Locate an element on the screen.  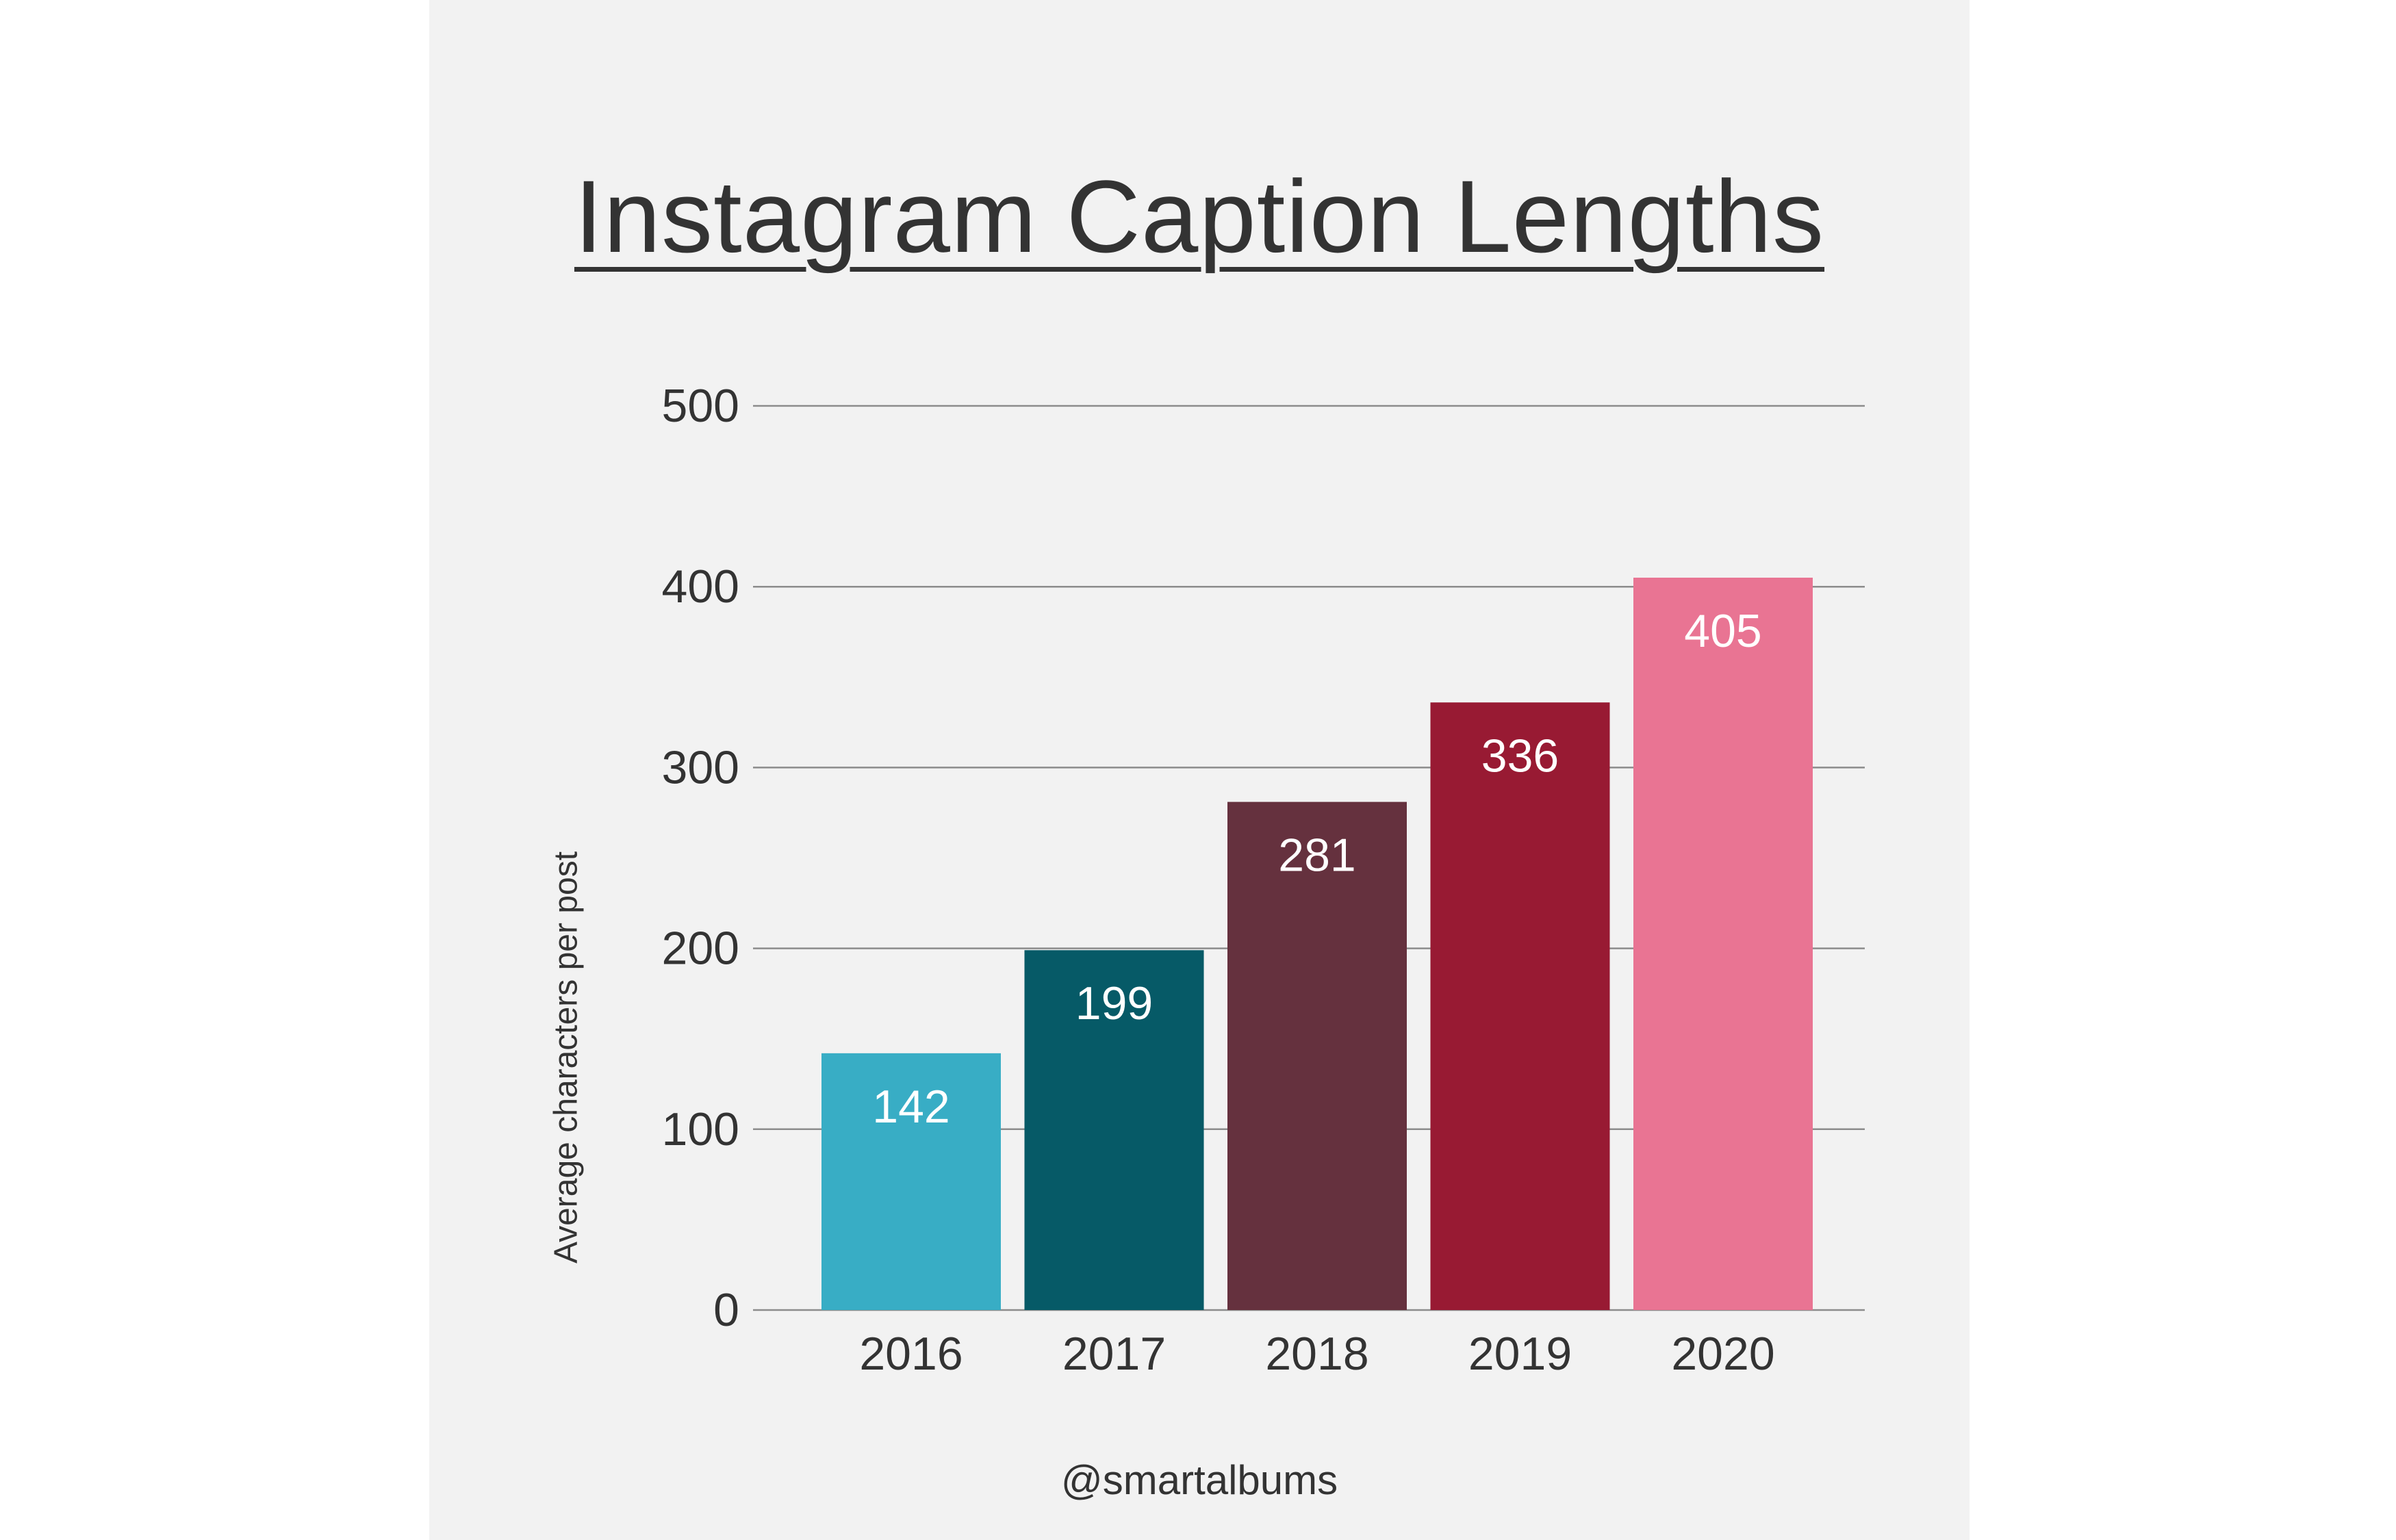
x-tick-label: 2020 is located at coordinates (1722, 1354).